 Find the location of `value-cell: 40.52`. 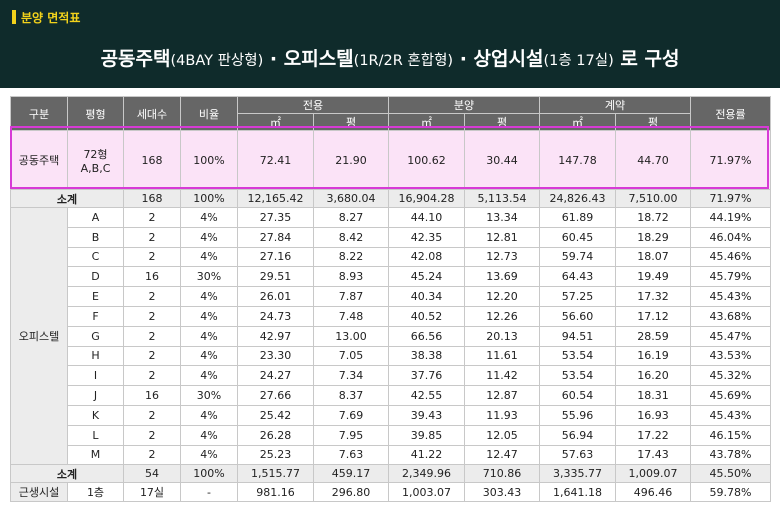

value-cell: 40.52 is located at coordinates (426, 316).